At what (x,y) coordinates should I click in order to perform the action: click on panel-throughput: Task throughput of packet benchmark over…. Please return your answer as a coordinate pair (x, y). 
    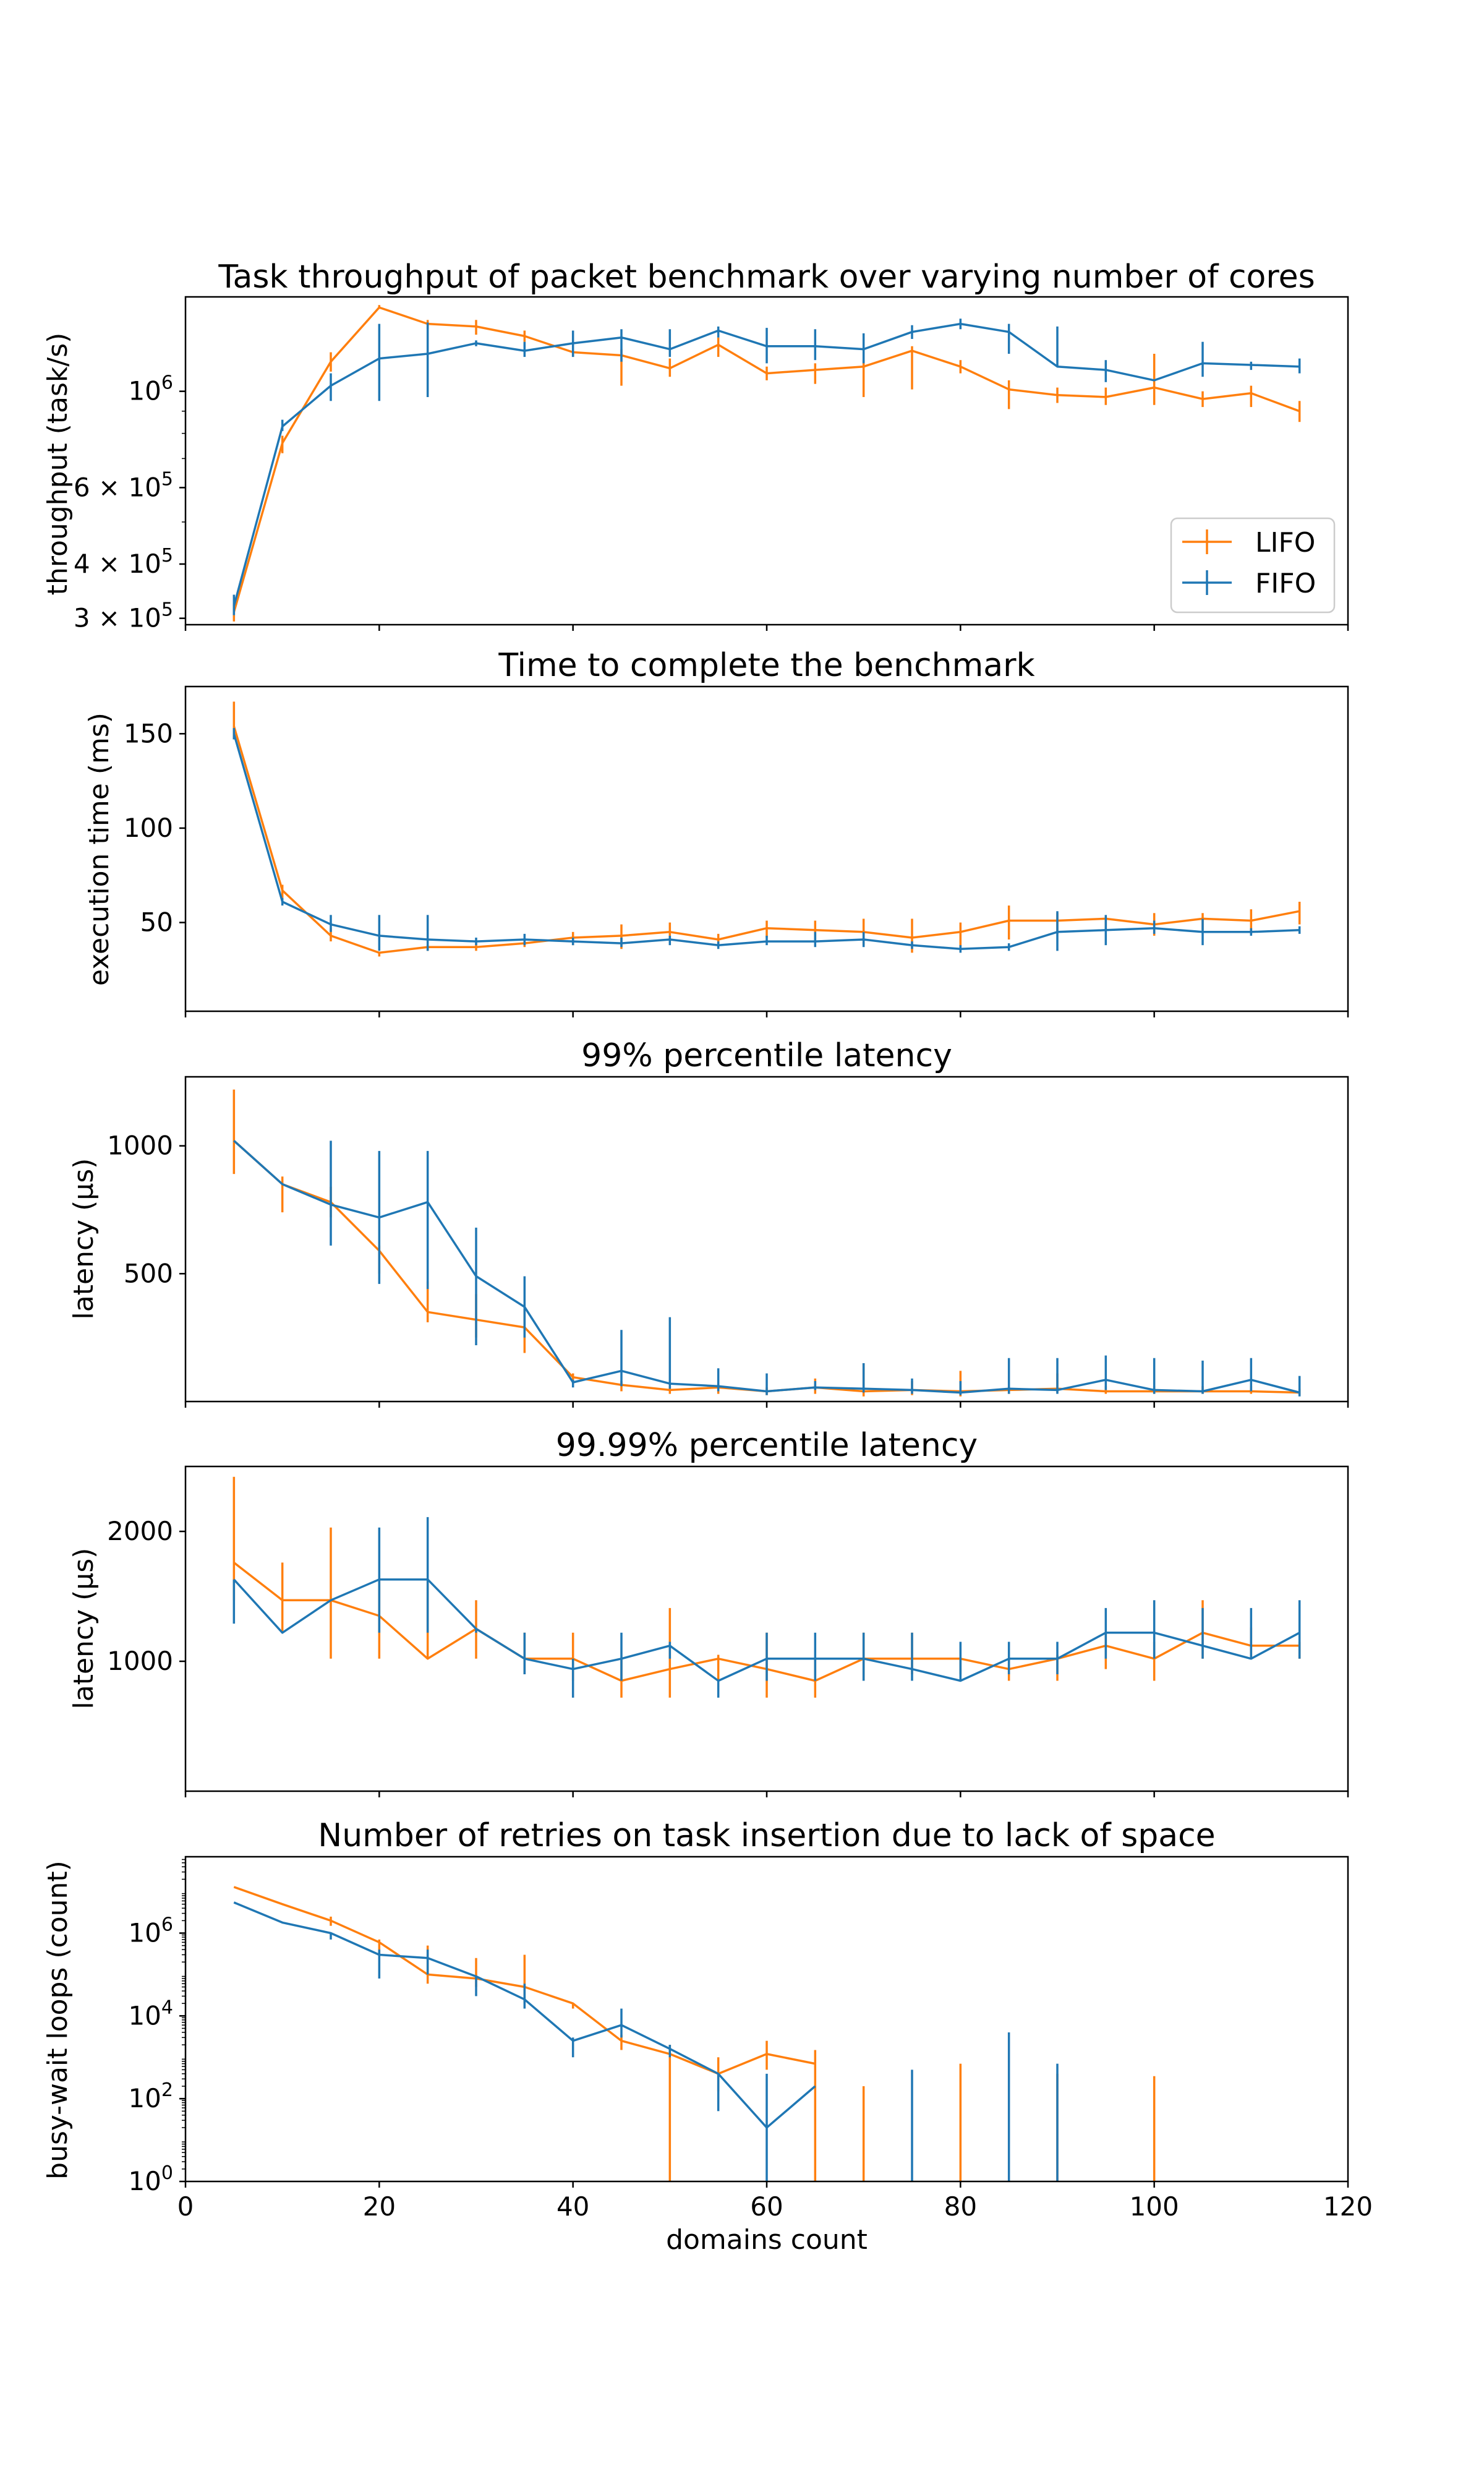
    Looking at the image, I should click on (695, 446).